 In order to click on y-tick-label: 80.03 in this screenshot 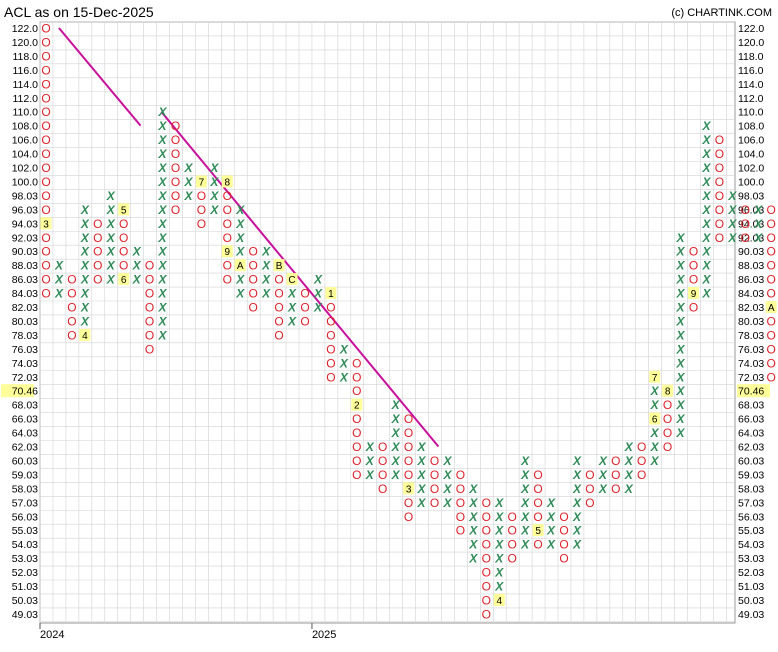, I will do `click(751, 322)`.